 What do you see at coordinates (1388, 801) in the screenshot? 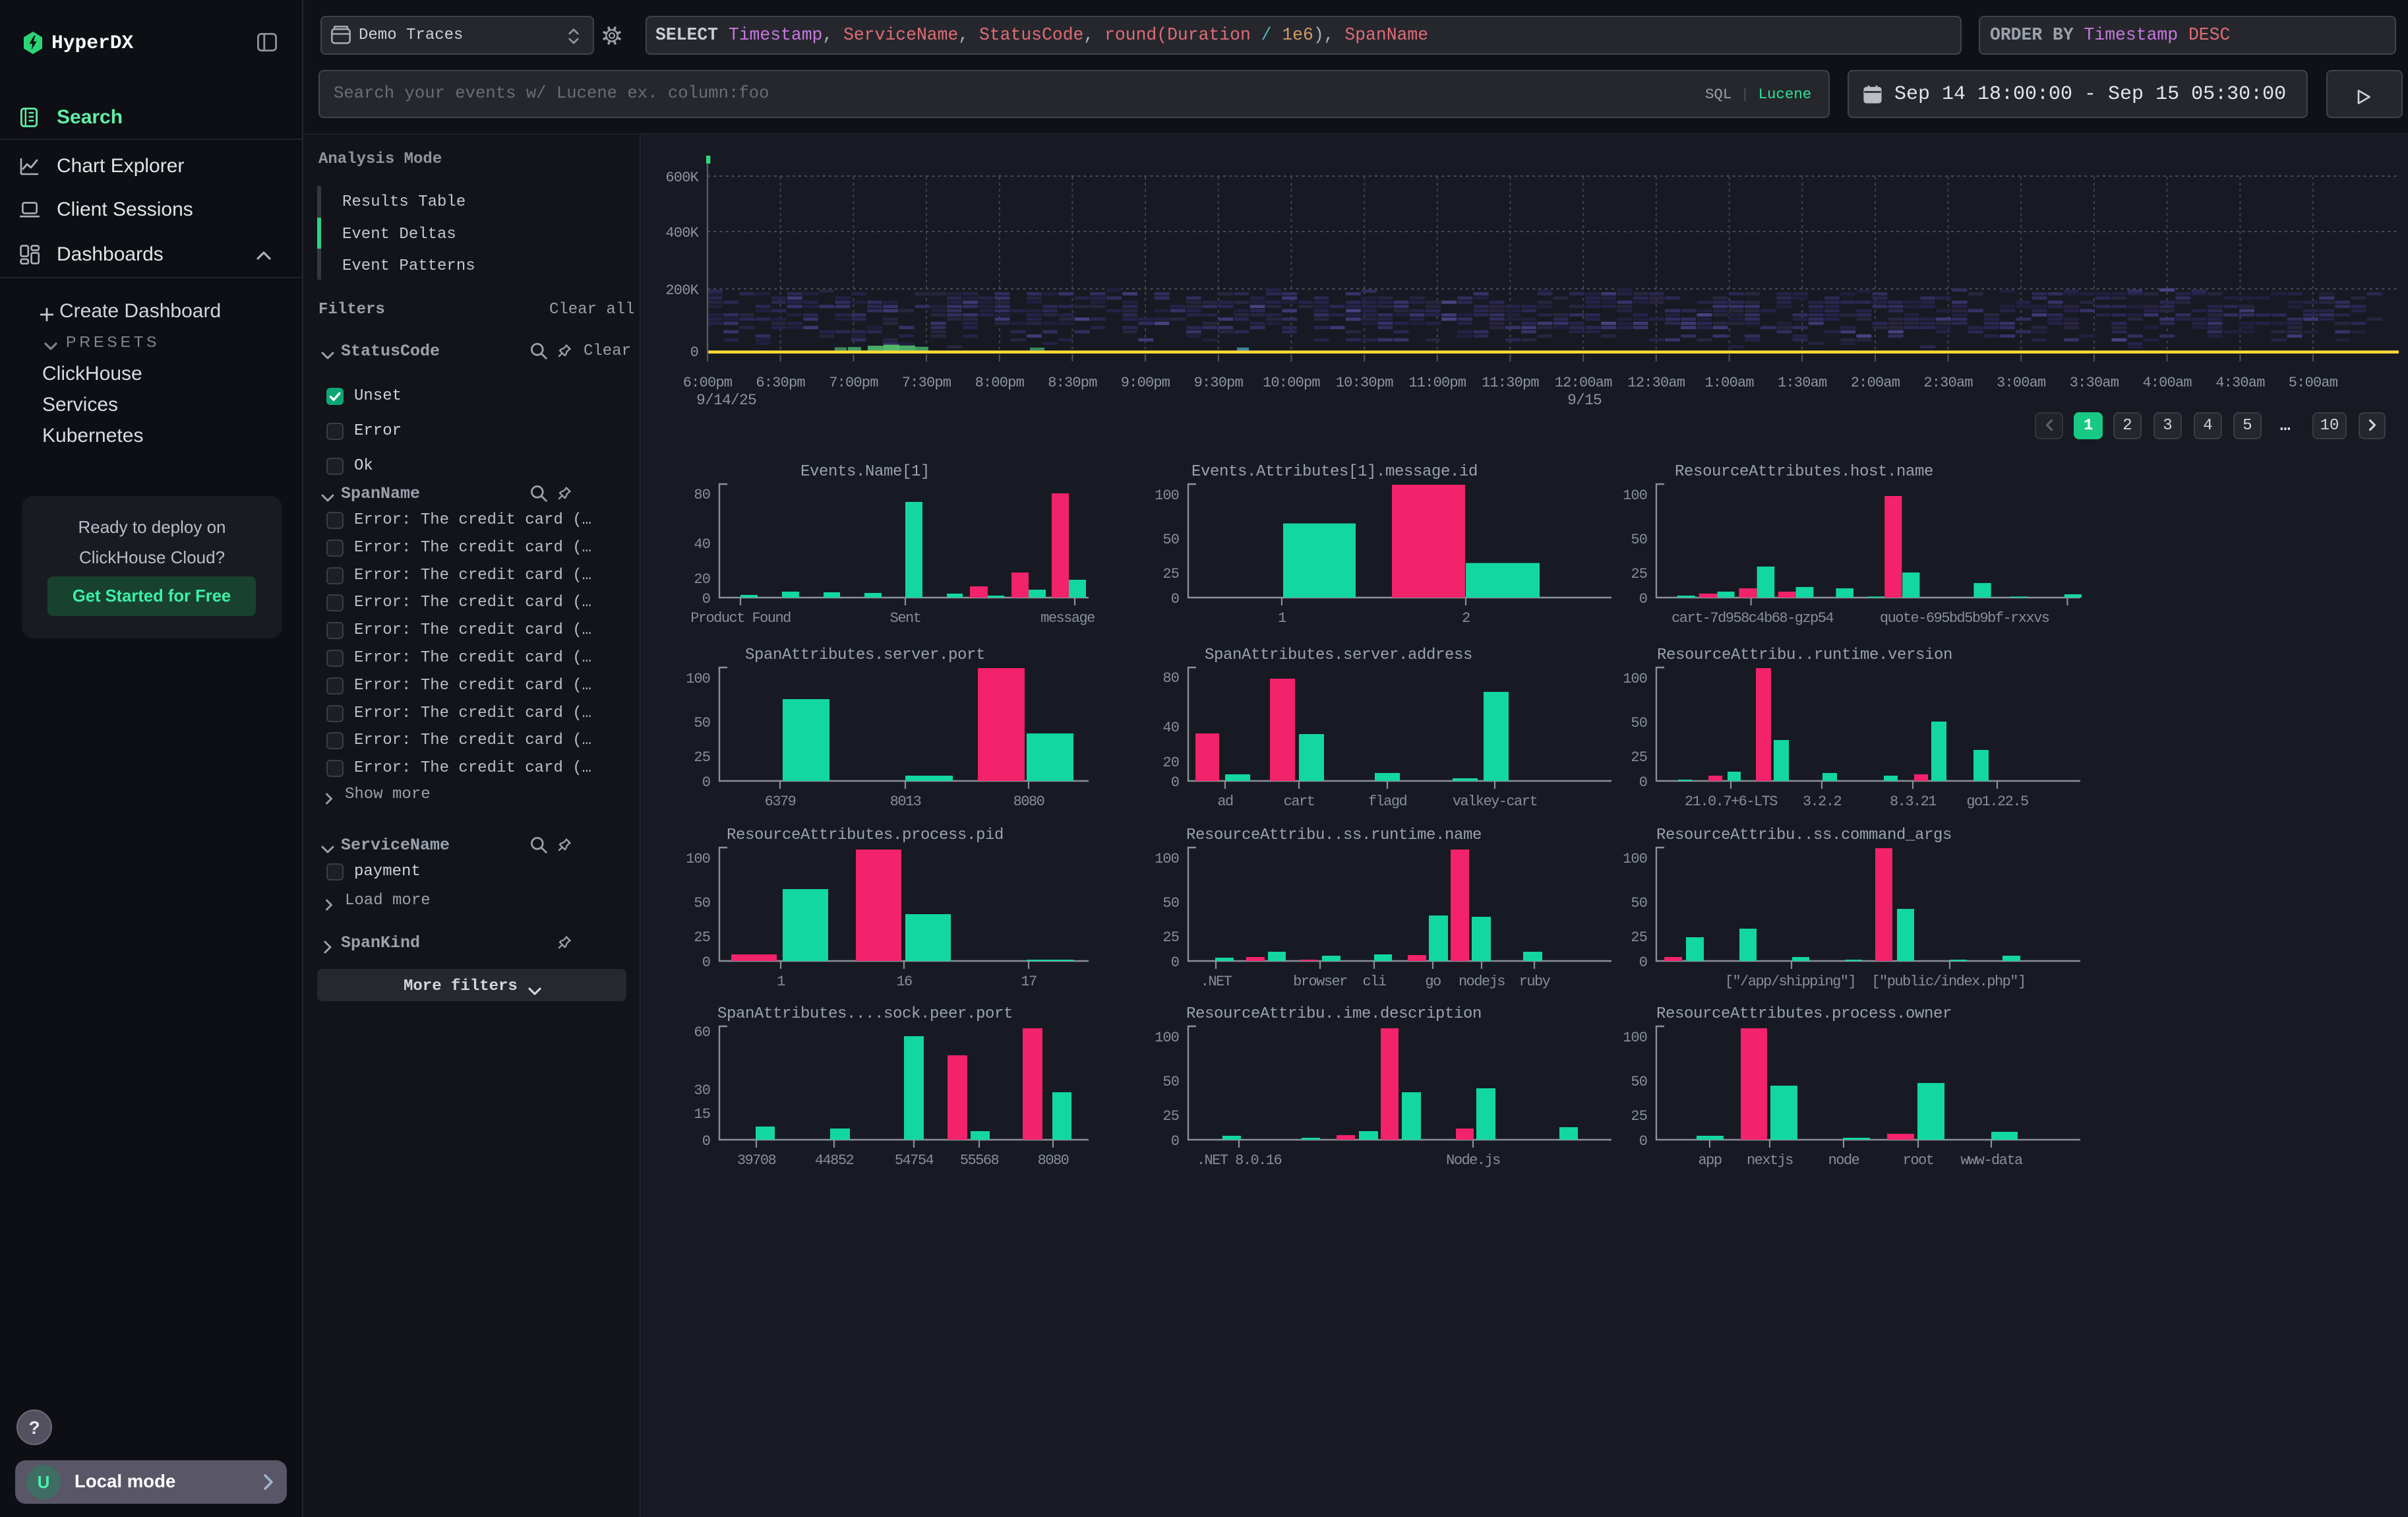
I see `svg-text: flagd` at bounding box center [1388, 801].